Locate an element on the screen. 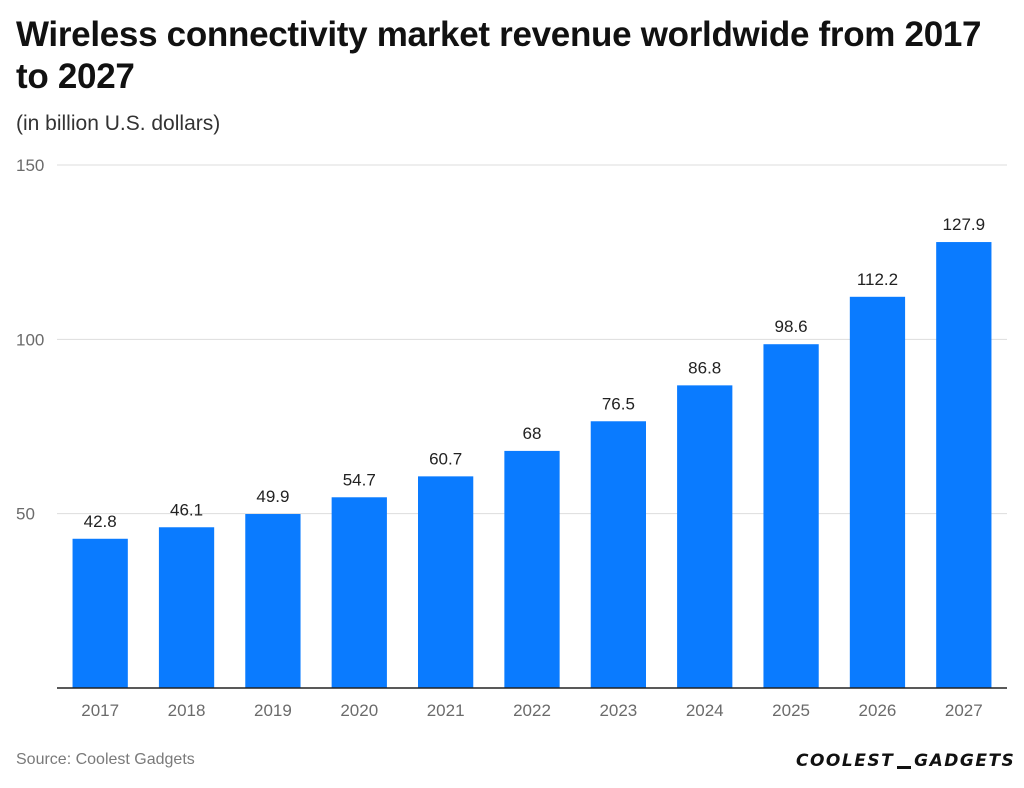  y-tick-label: 100 is located at coordinates (30, 339).